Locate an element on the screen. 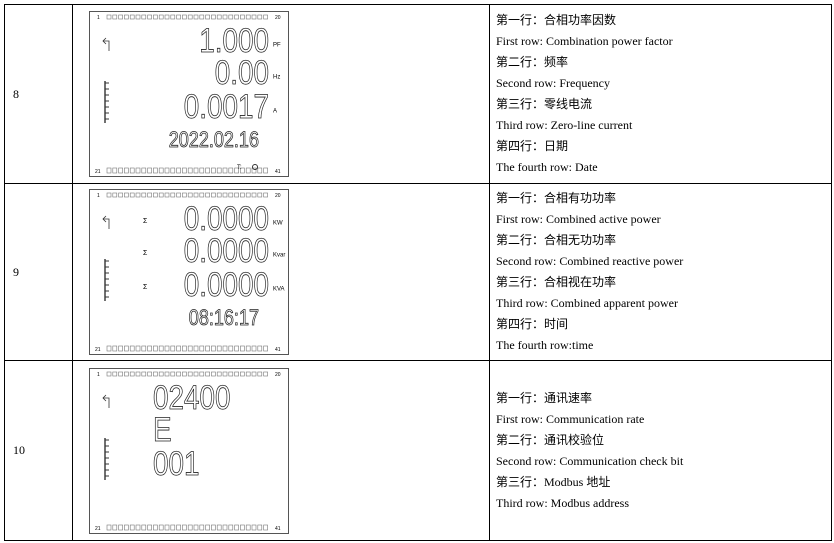 The height and width of the screenshot is (543, 834). desc-line: 第一行：合相有功功率 is located at coordinates (556, 198).